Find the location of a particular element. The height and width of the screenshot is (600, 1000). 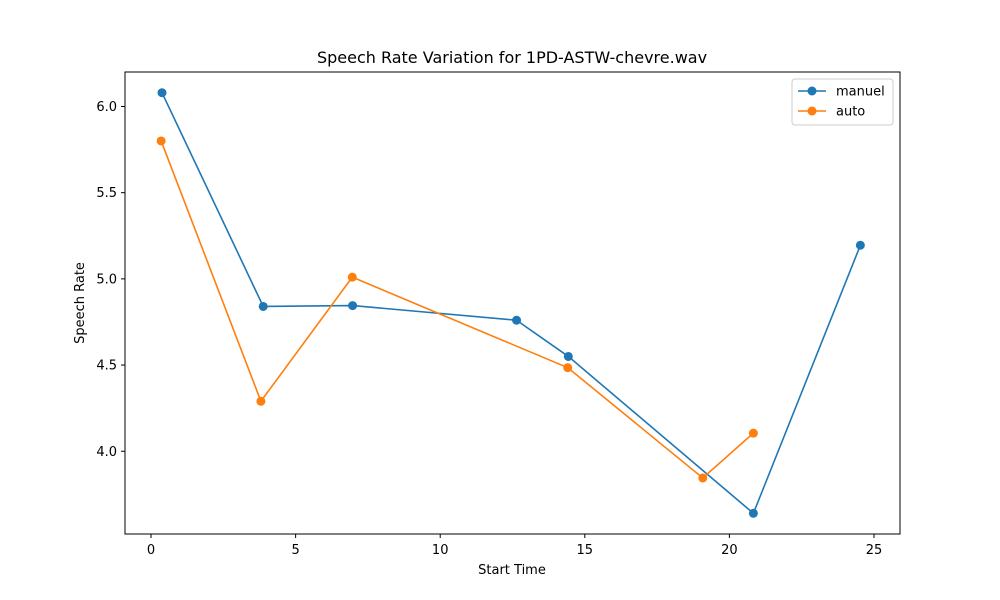

x-tick-label: 25 is located at coordinates (874, 550).